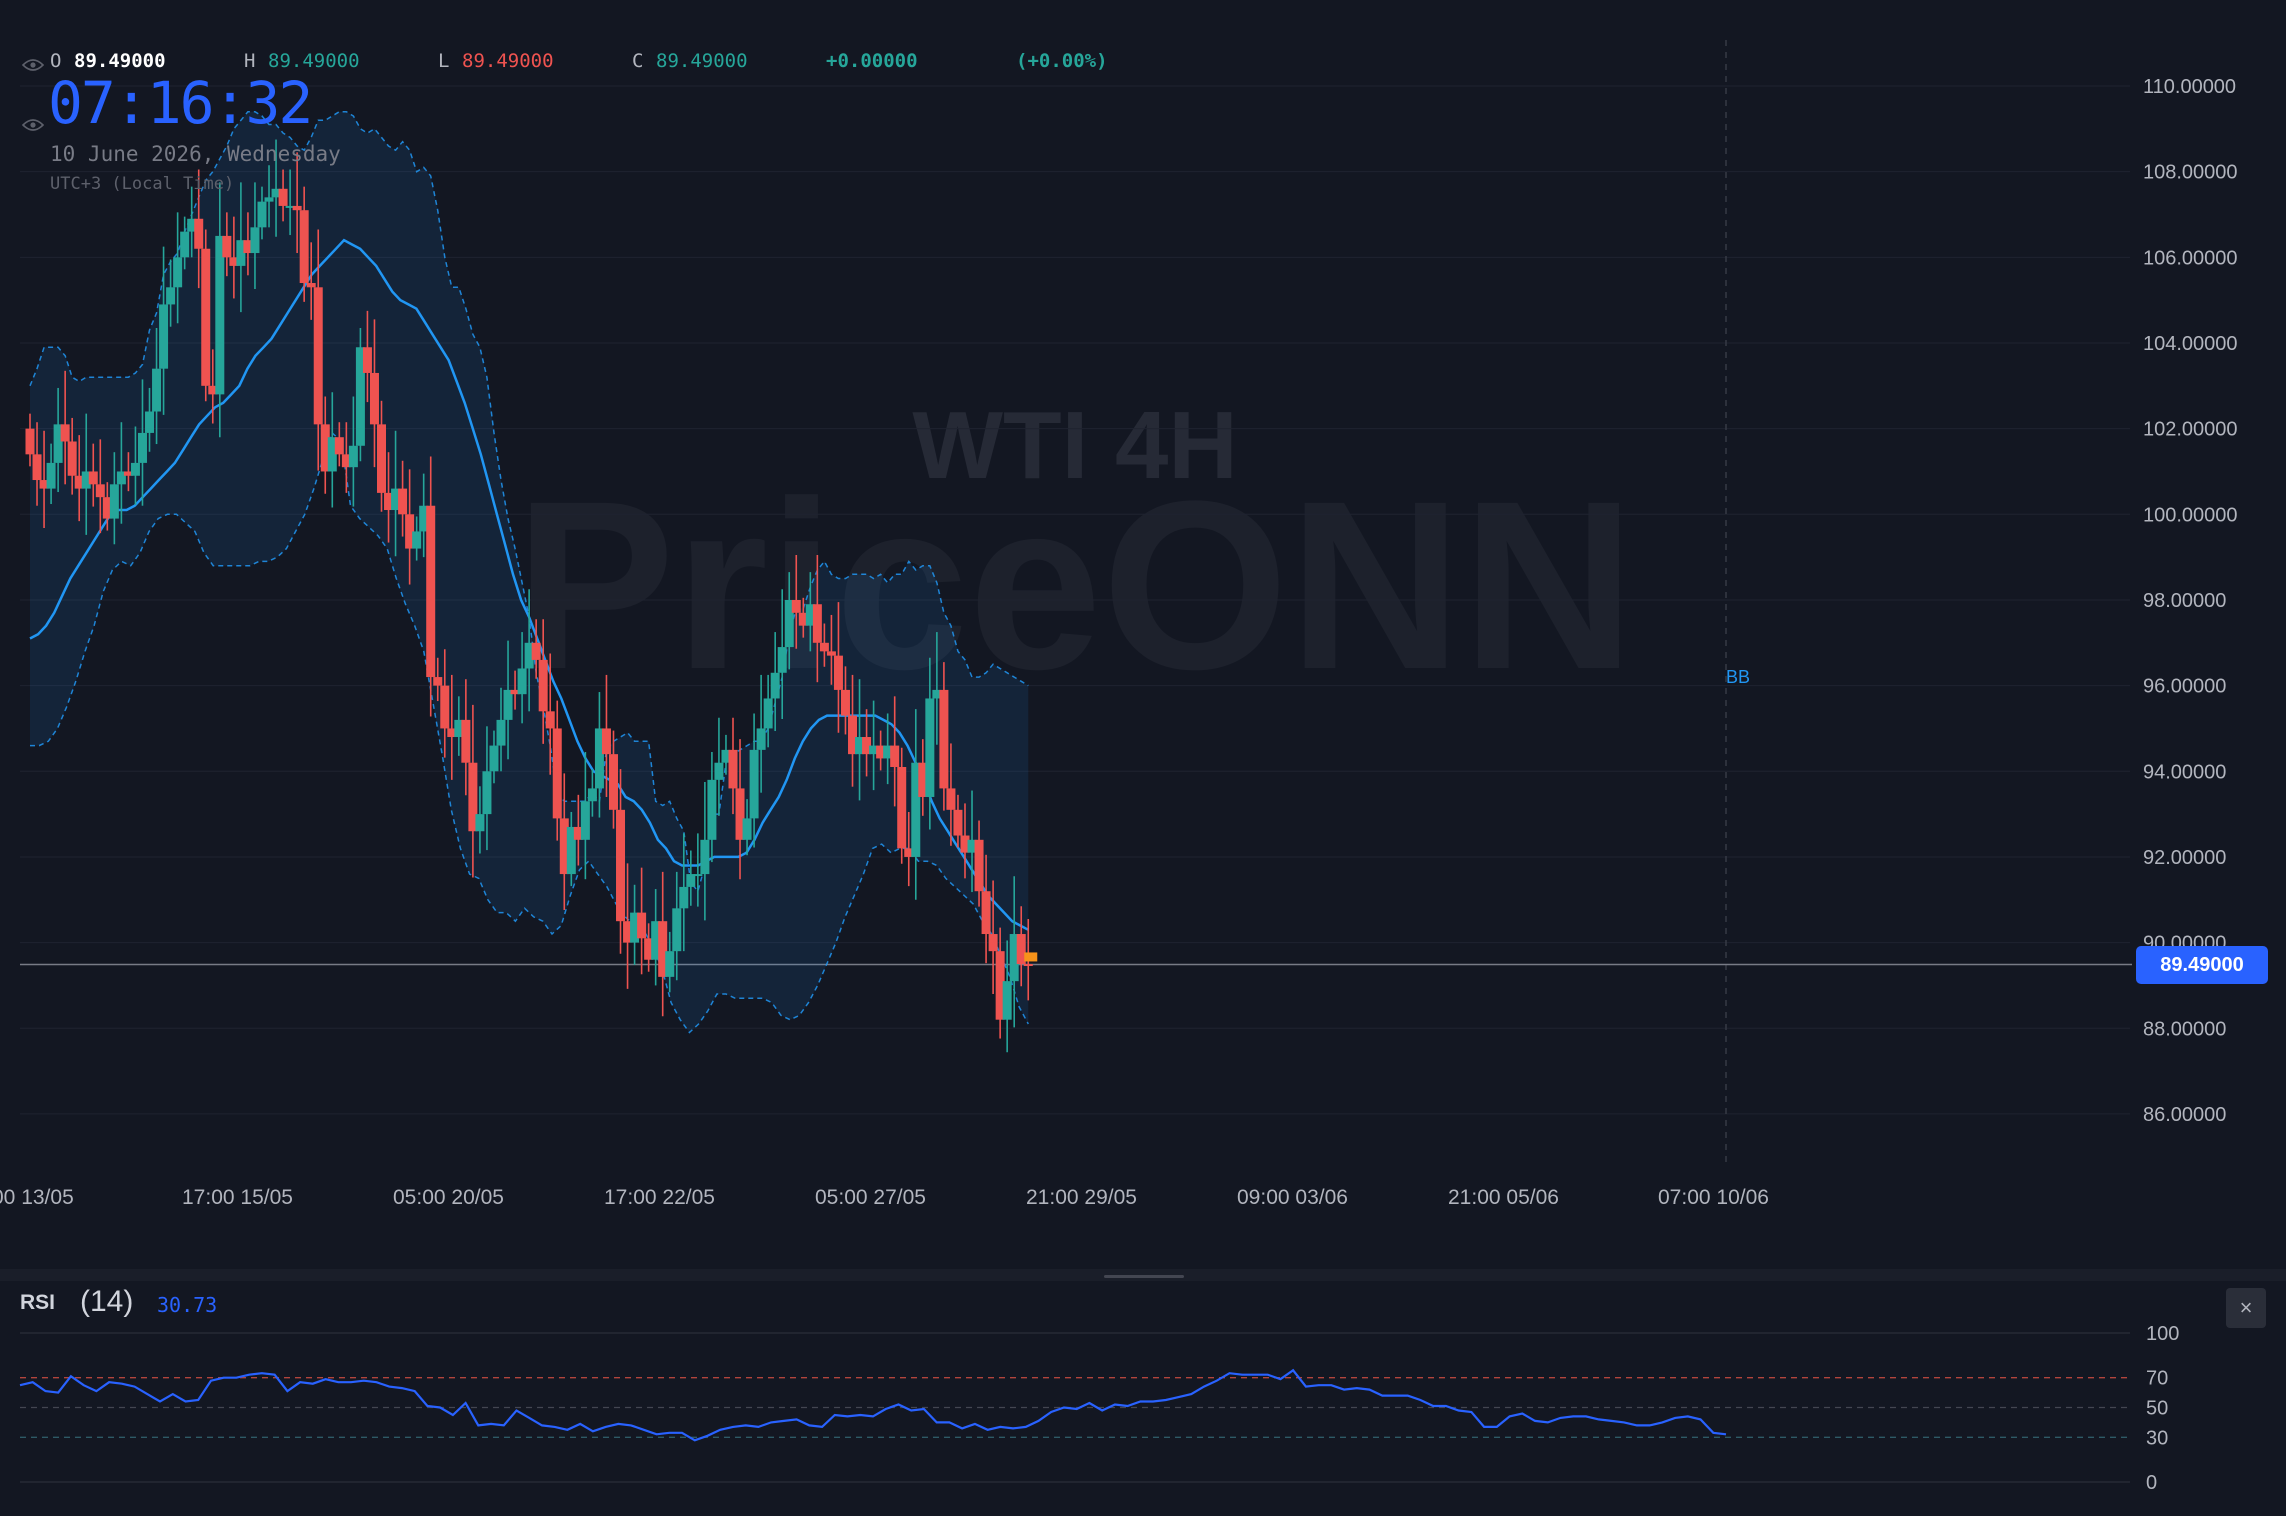 This screenshot has width=2286, height=1516. Describe the element at coordinates (2246, 1308) in the screenshot. I see `close-icon: ×` at that location.